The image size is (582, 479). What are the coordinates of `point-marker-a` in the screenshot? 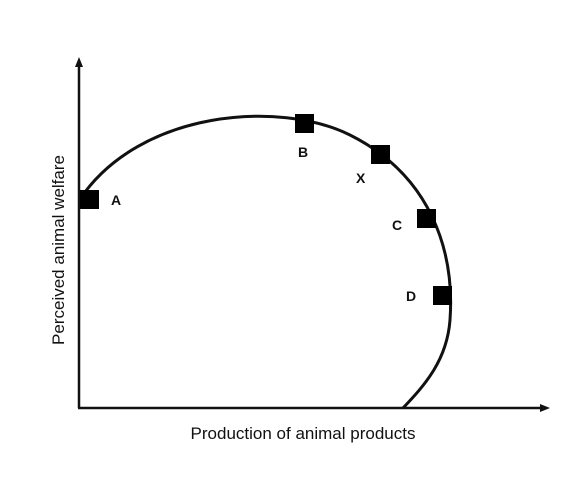 It's located at (89, 199).